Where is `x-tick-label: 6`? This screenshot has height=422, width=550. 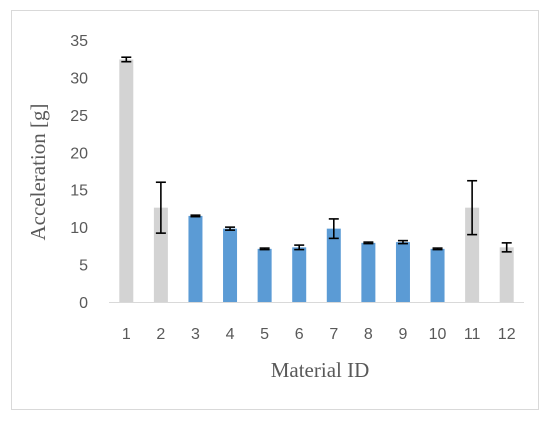
x-tick-label: 6 is located at coordinates (299, 334).